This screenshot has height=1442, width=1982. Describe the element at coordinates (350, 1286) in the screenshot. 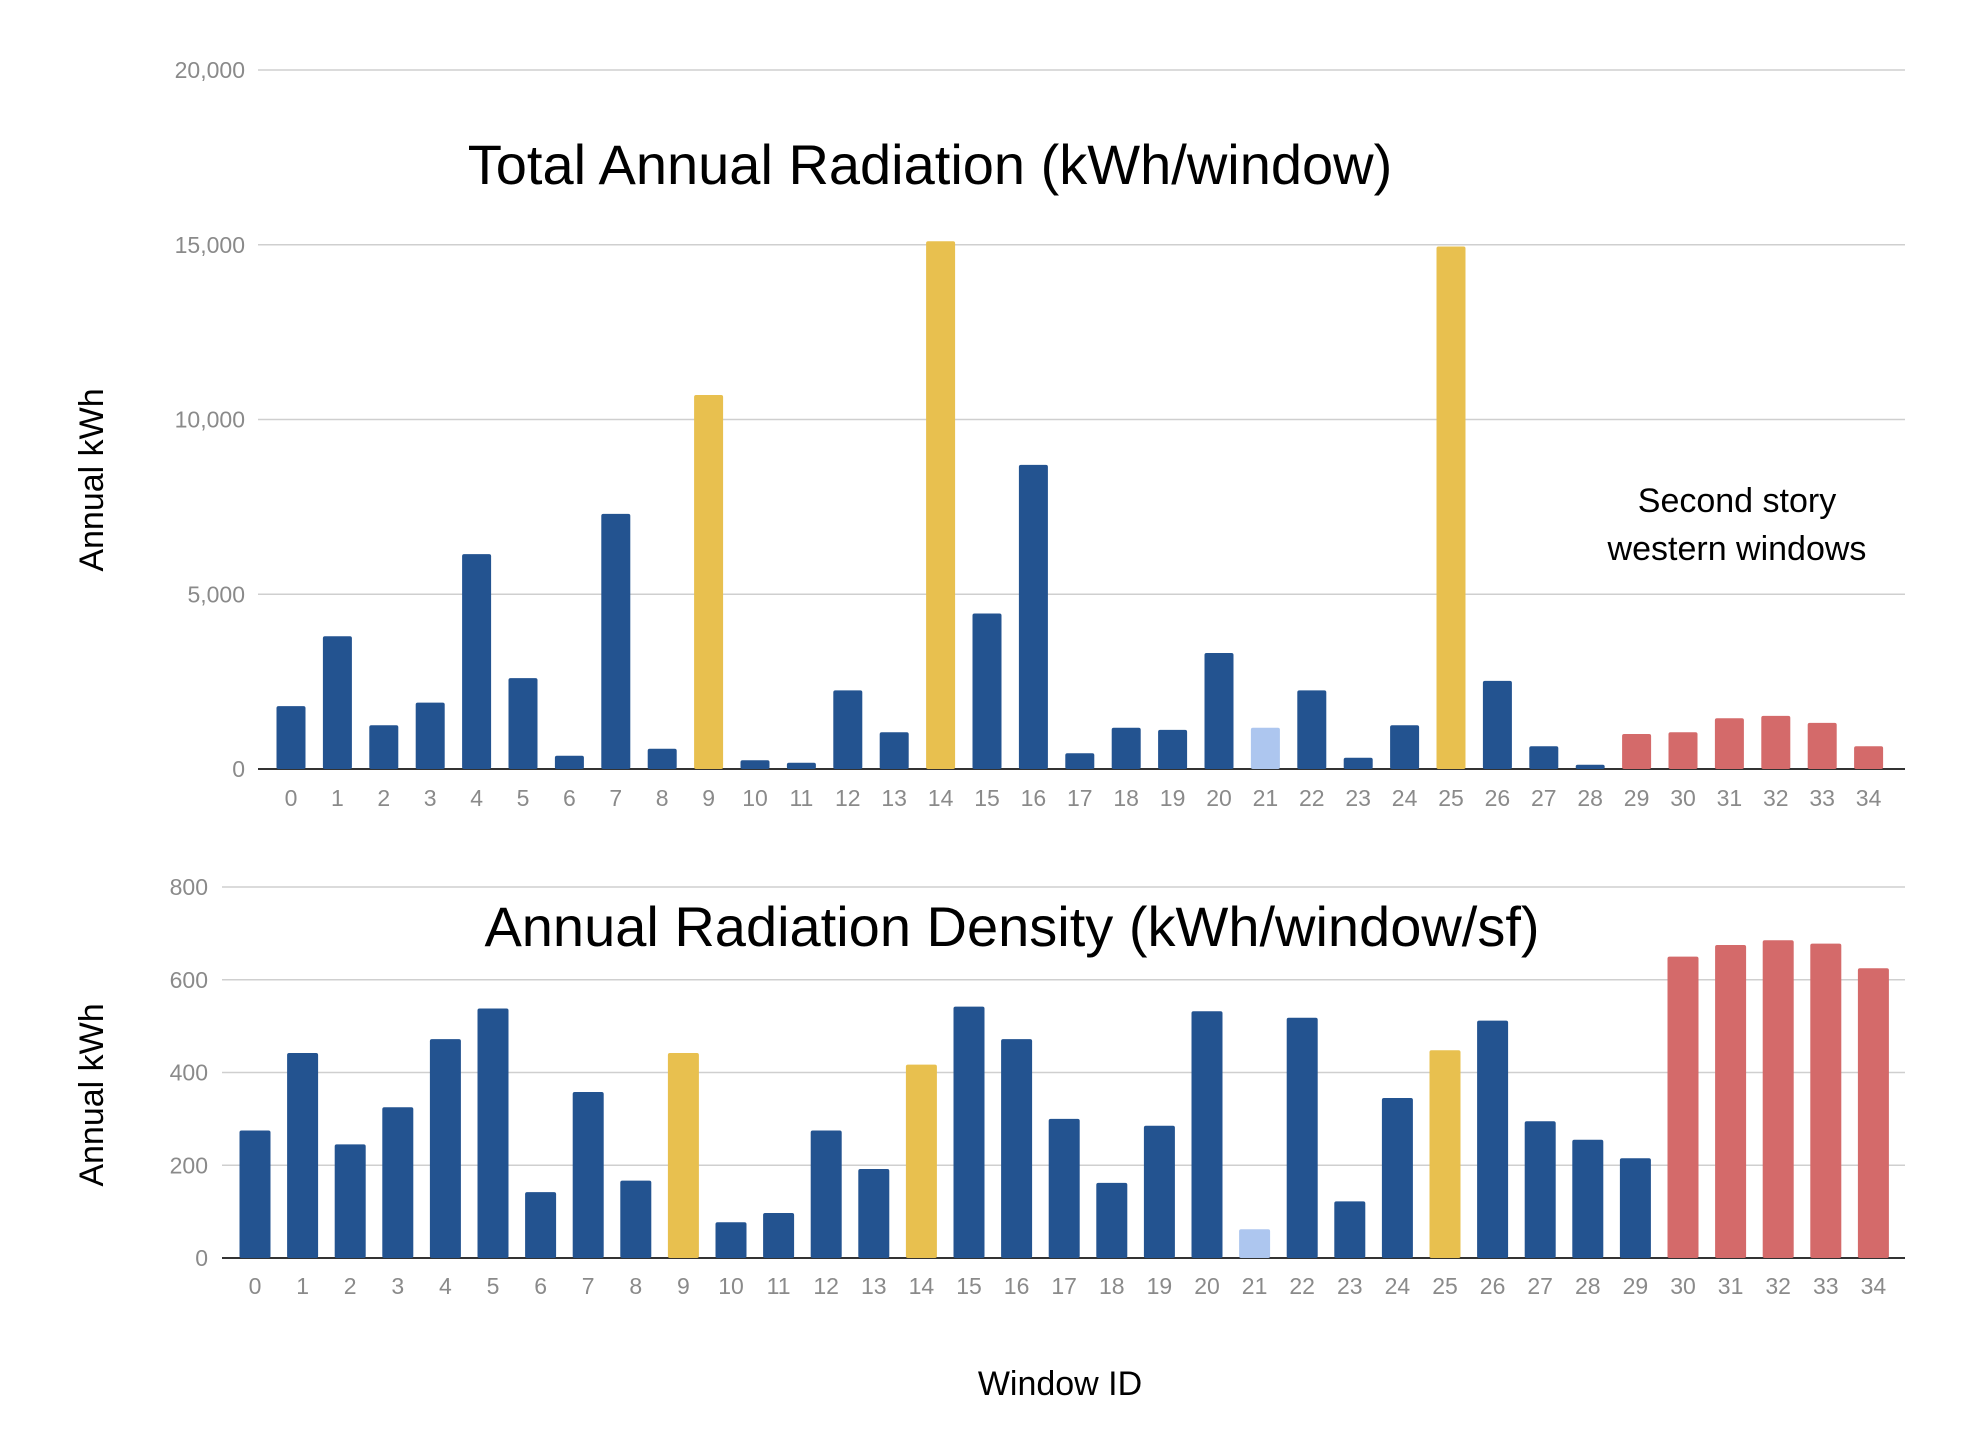

I see `x-tick-label: 2` at that location.